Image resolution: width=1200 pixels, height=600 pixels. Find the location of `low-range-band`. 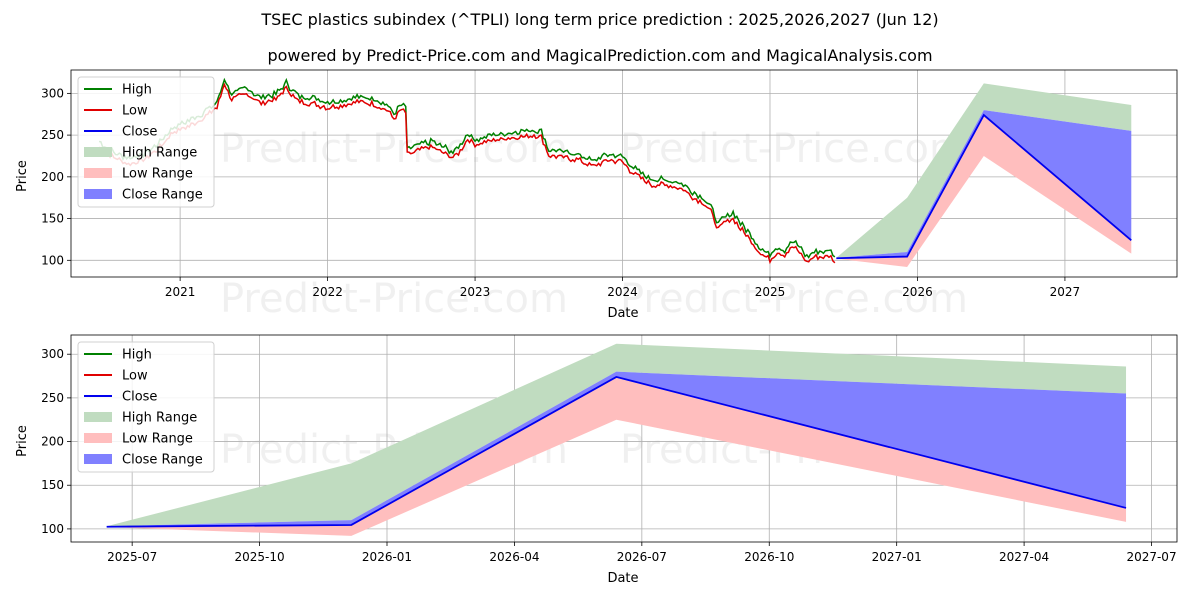

low-range-band is located at coordinates (984, 191).